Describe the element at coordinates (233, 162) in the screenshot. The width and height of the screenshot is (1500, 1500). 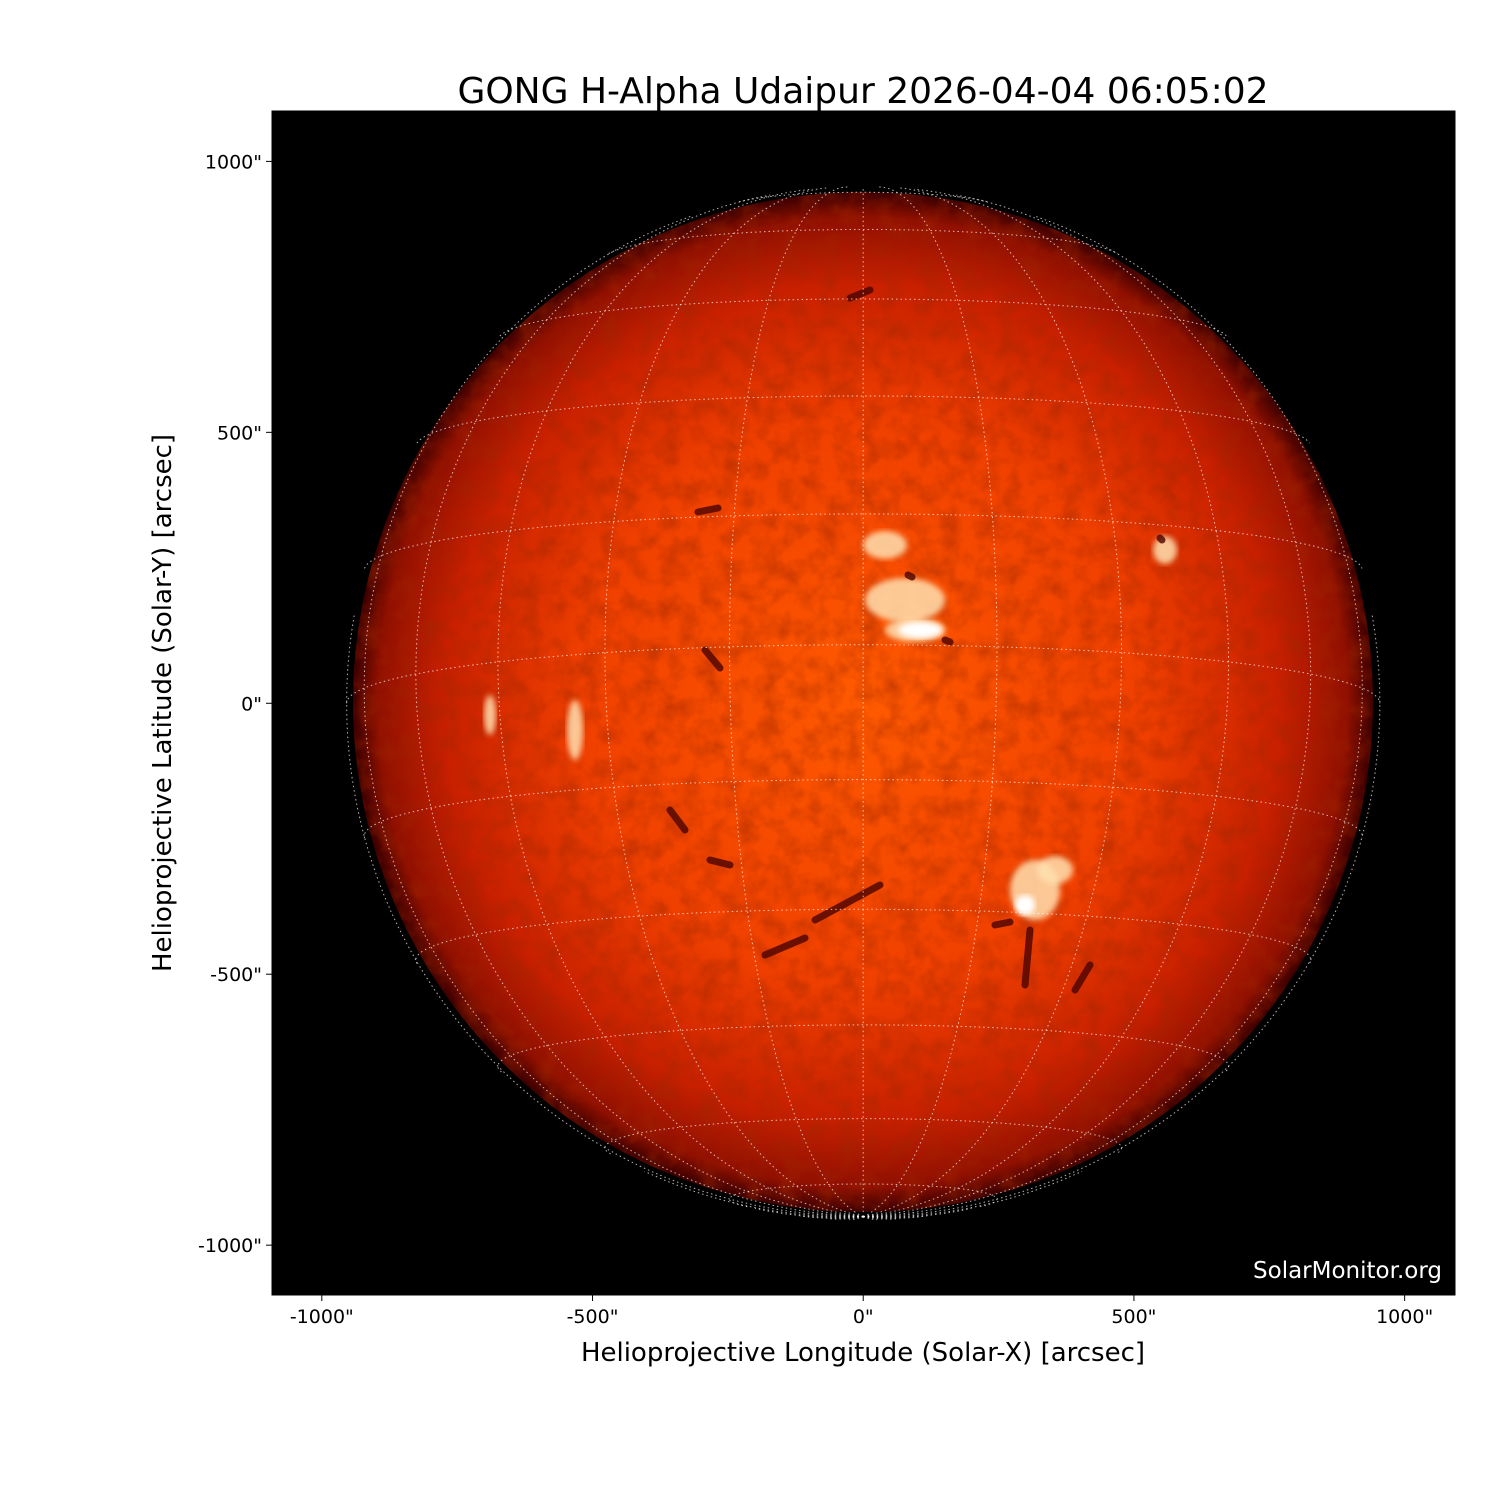
I see `y-tick-label: 1000"` at that location.